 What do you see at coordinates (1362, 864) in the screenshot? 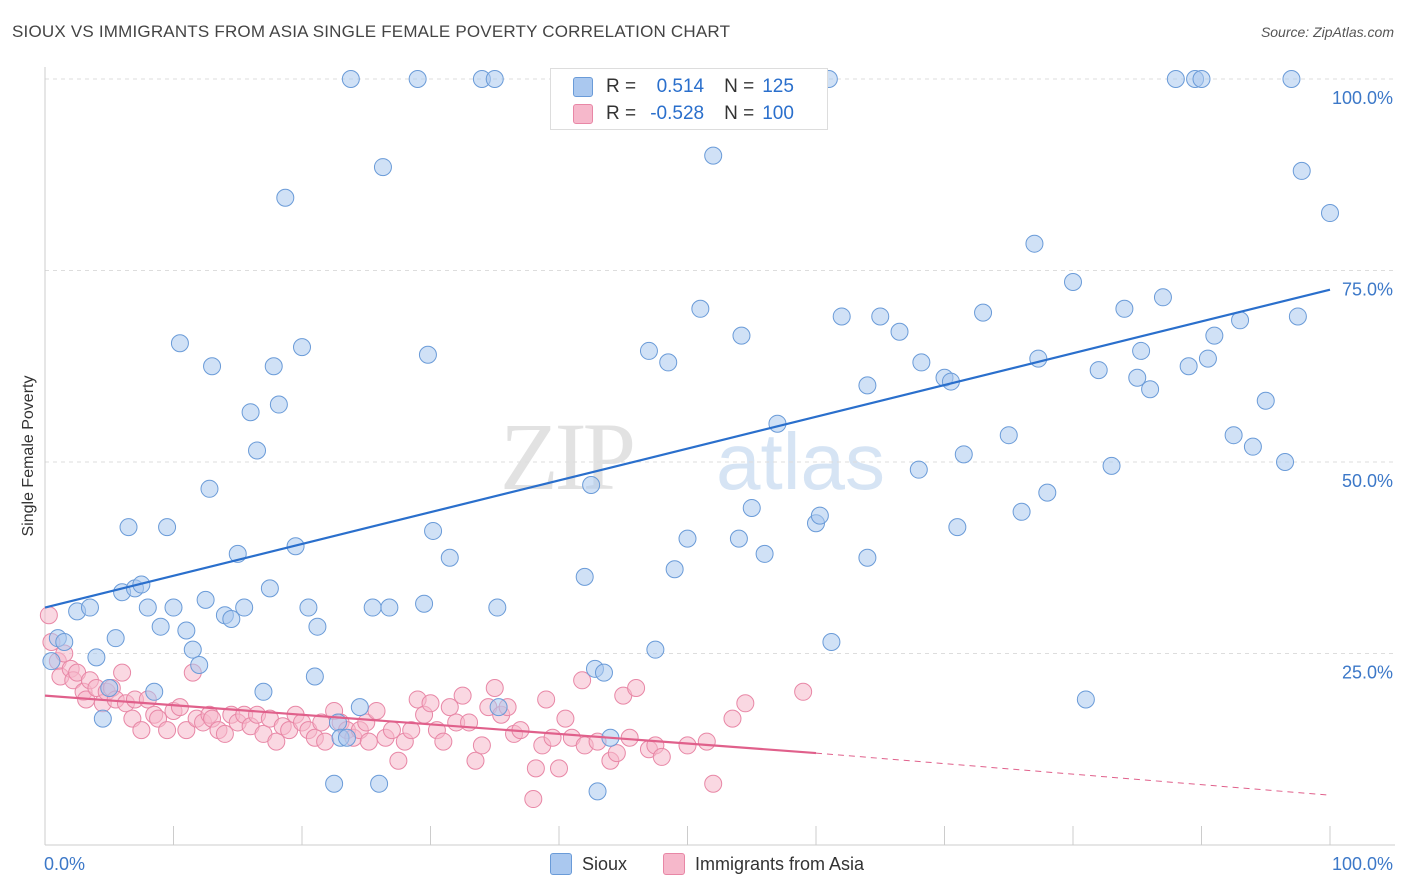
I see `x-tick-label-max: 100.0%` at bounding box center [1362, 864].